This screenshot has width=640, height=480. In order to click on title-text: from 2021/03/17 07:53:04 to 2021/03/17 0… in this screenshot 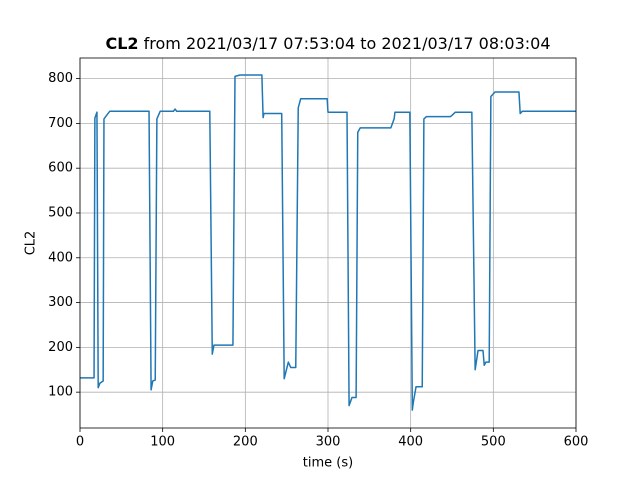, I will do `click(347, 43)`.